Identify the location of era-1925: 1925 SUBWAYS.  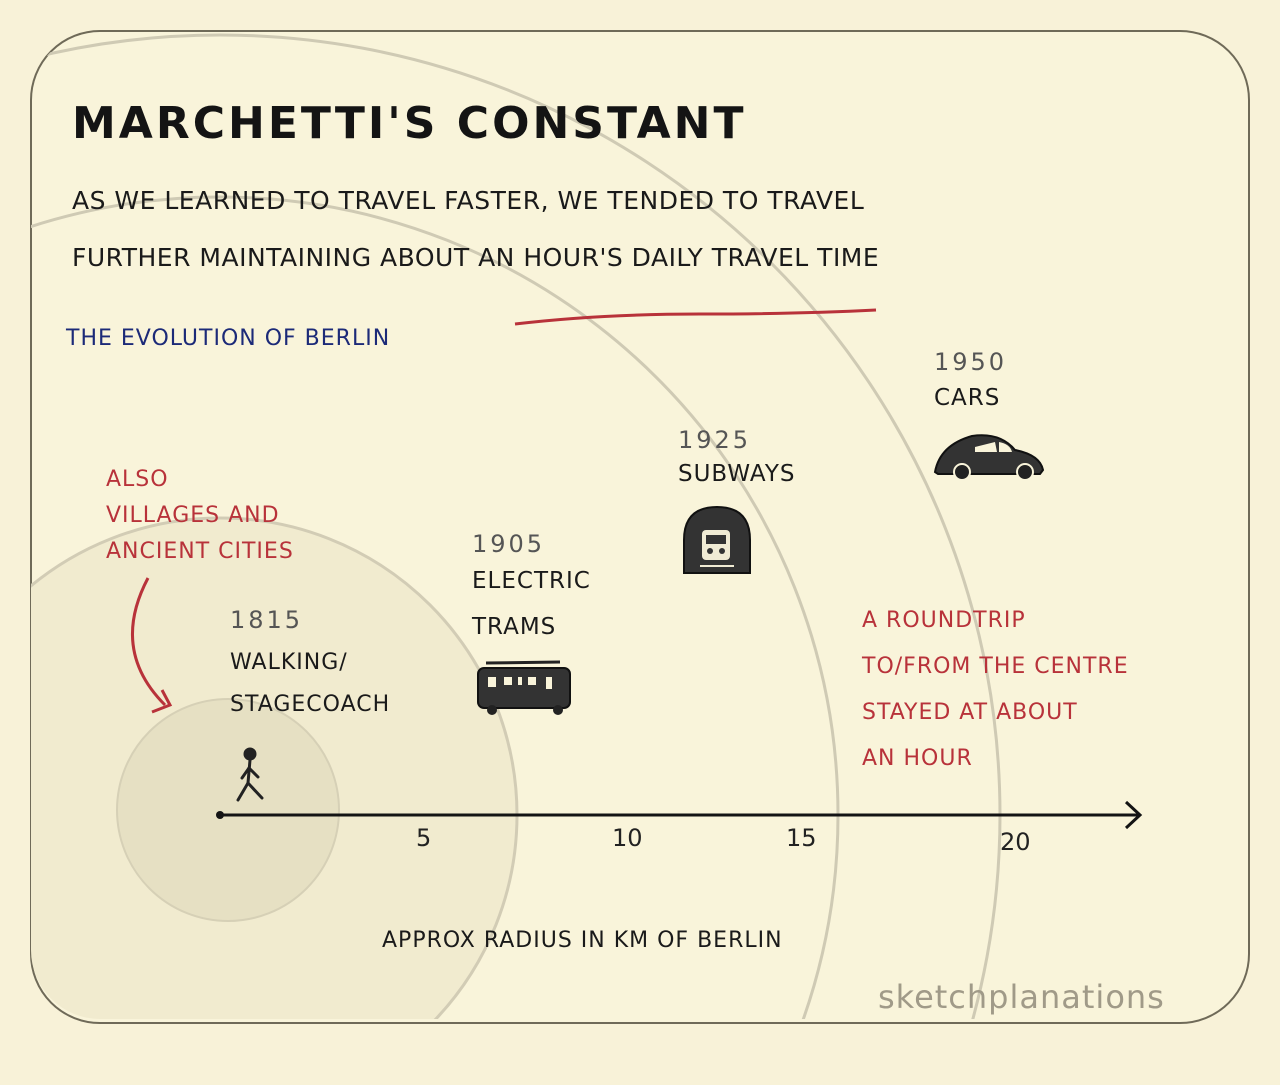
(737, 456).